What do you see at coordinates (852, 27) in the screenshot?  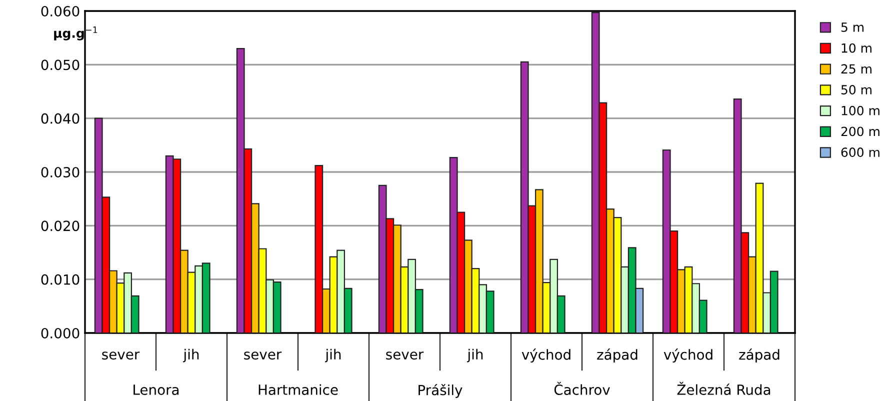 I see `legend-label: 5 m` at bounding box center [852, 27].